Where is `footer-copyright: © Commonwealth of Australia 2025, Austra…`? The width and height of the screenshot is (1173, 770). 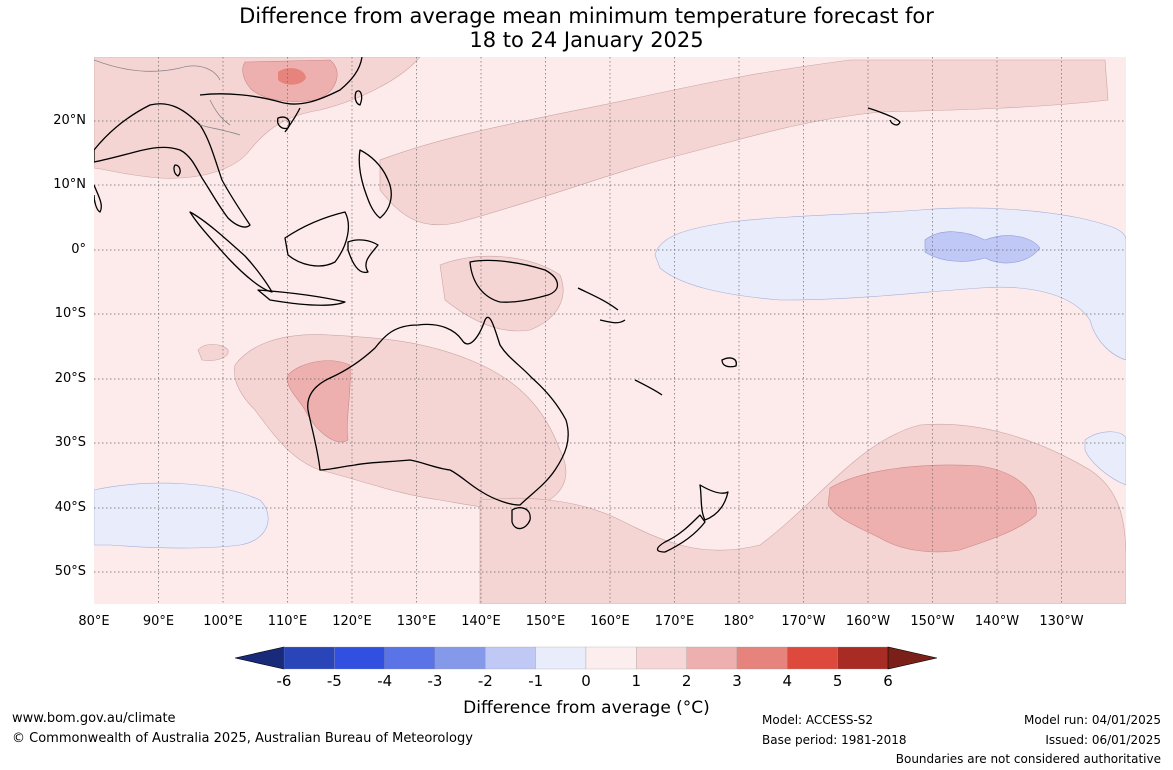 footer-copyright: © Commonwealth of Australia 2025, Austra… is located at coordinates (242, 738).